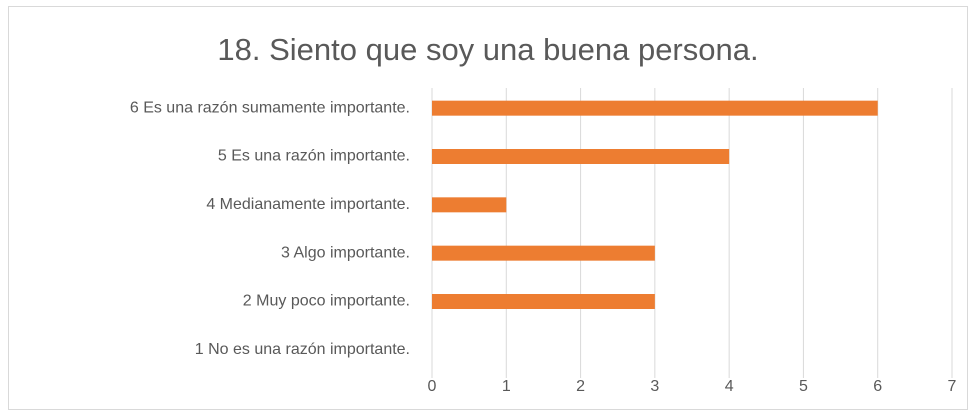  I want to click on x-tick-label: 7, so click(952, 386).